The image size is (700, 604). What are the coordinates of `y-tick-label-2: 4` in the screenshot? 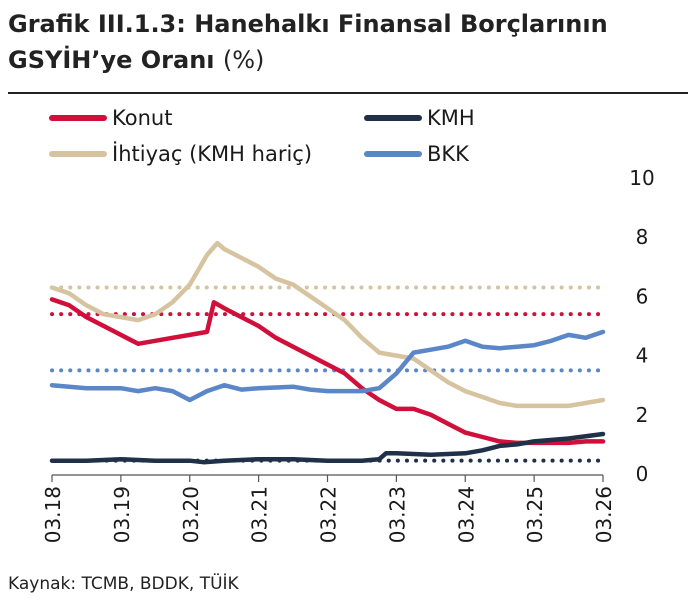 It's located at (642, 356).